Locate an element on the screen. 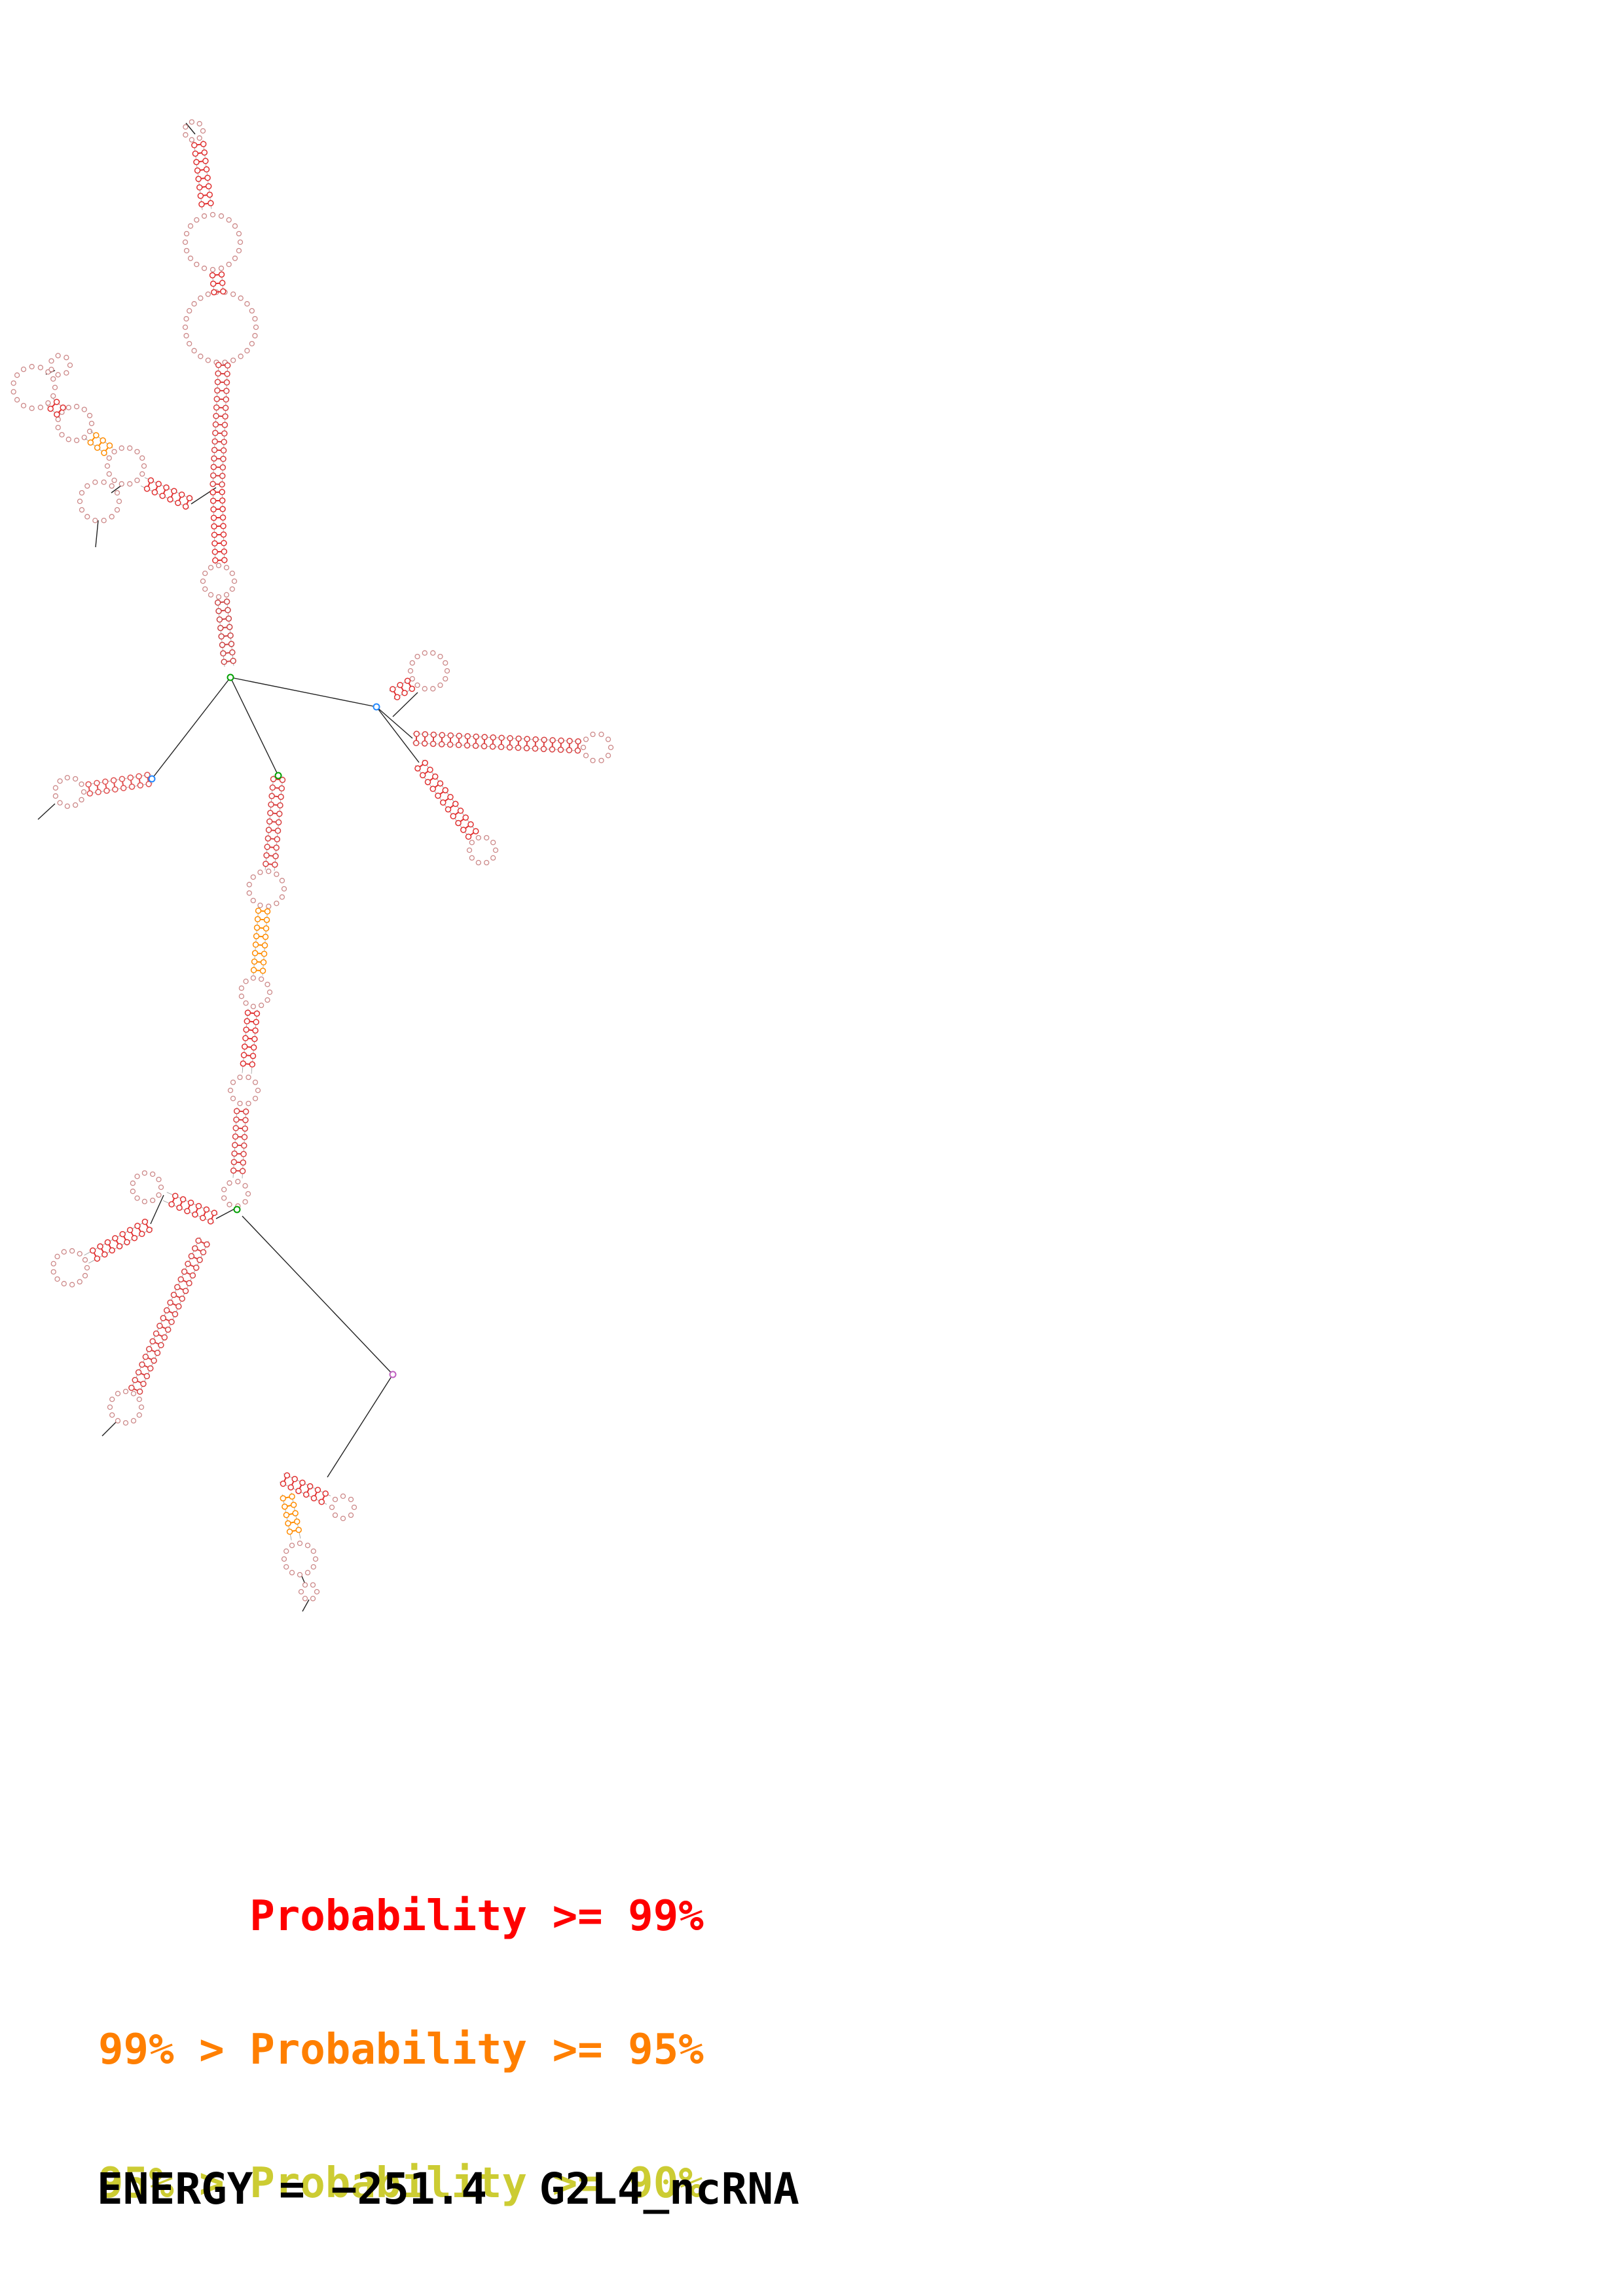  energy-label: ENERGY = −251.4 G2L4_ncRNA is located at coordinates (448, 2189).